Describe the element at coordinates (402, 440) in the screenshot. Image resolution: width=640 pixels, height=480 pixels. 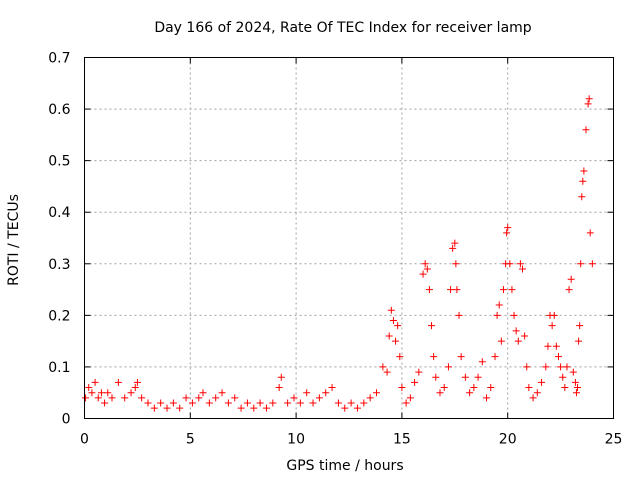
I see `x-tick-label: 15` at that location.